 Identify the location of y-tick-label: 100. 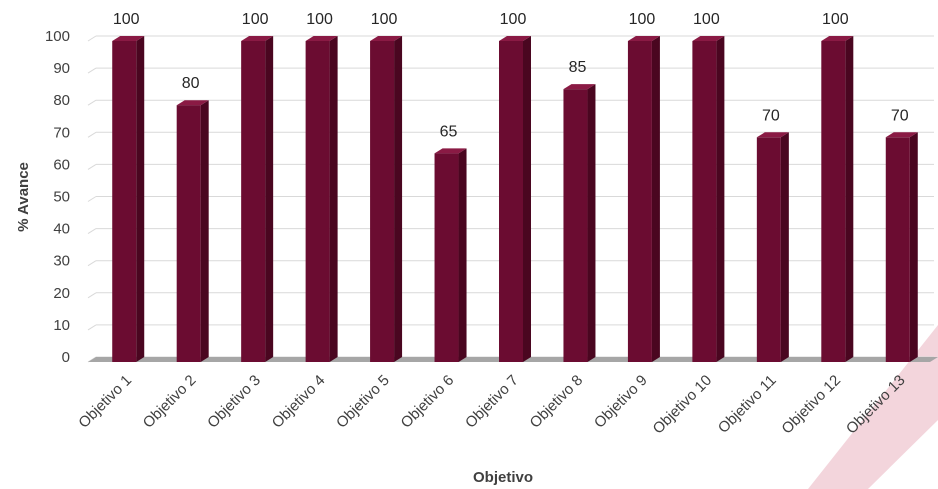
(57, 36).